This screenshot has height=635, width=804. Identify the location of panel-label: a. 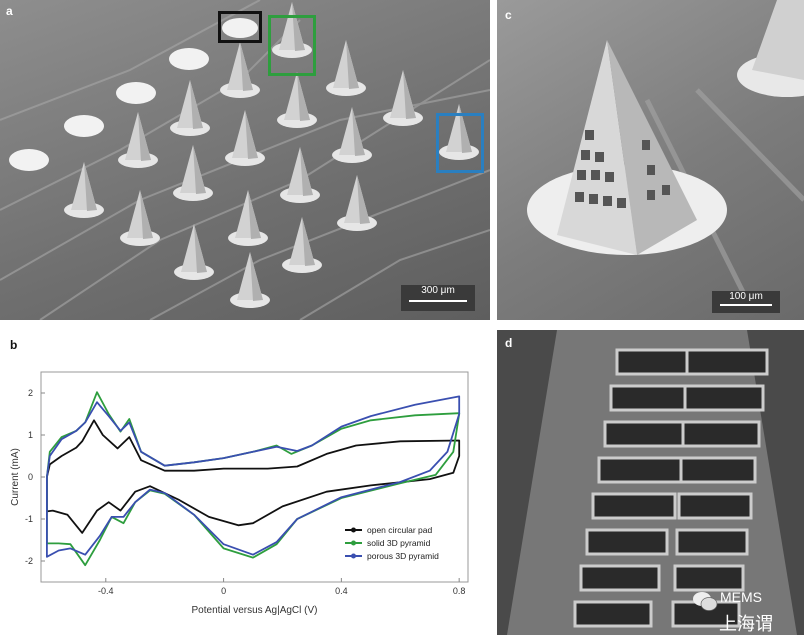
(9, 11).